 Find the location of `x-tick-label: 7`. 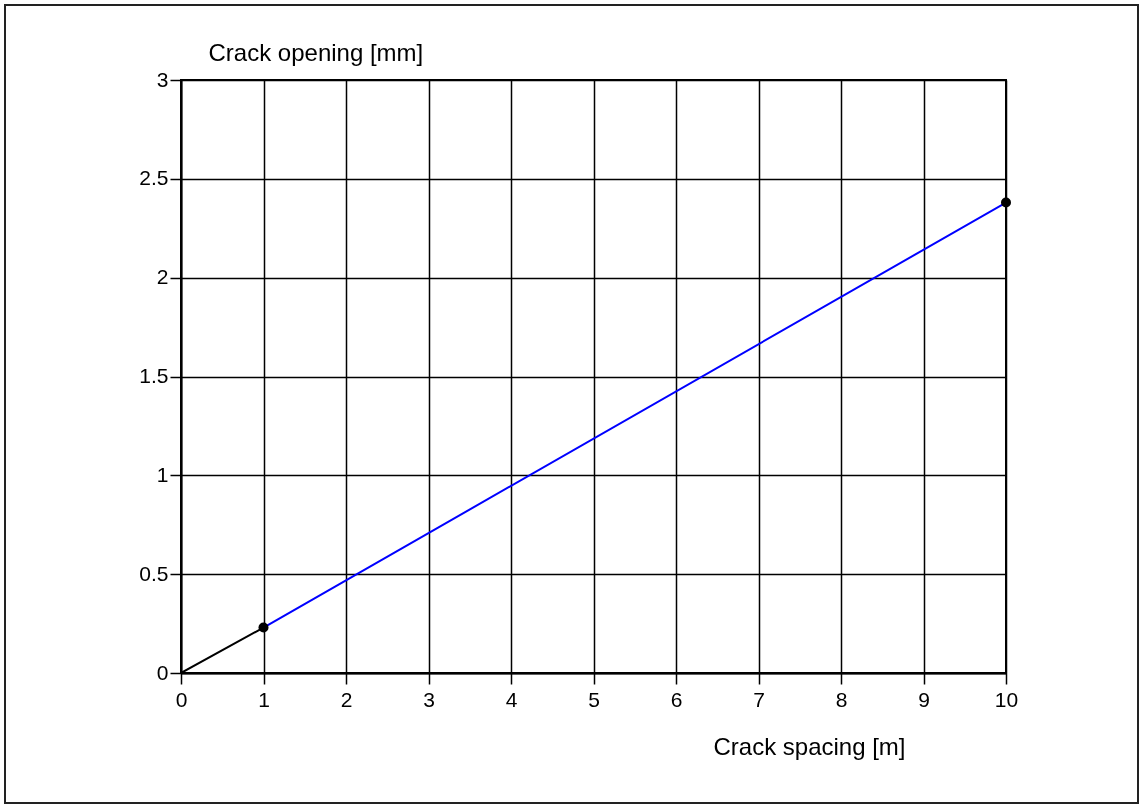

x-tick-label: 7 is located at coordinates (759, 699).